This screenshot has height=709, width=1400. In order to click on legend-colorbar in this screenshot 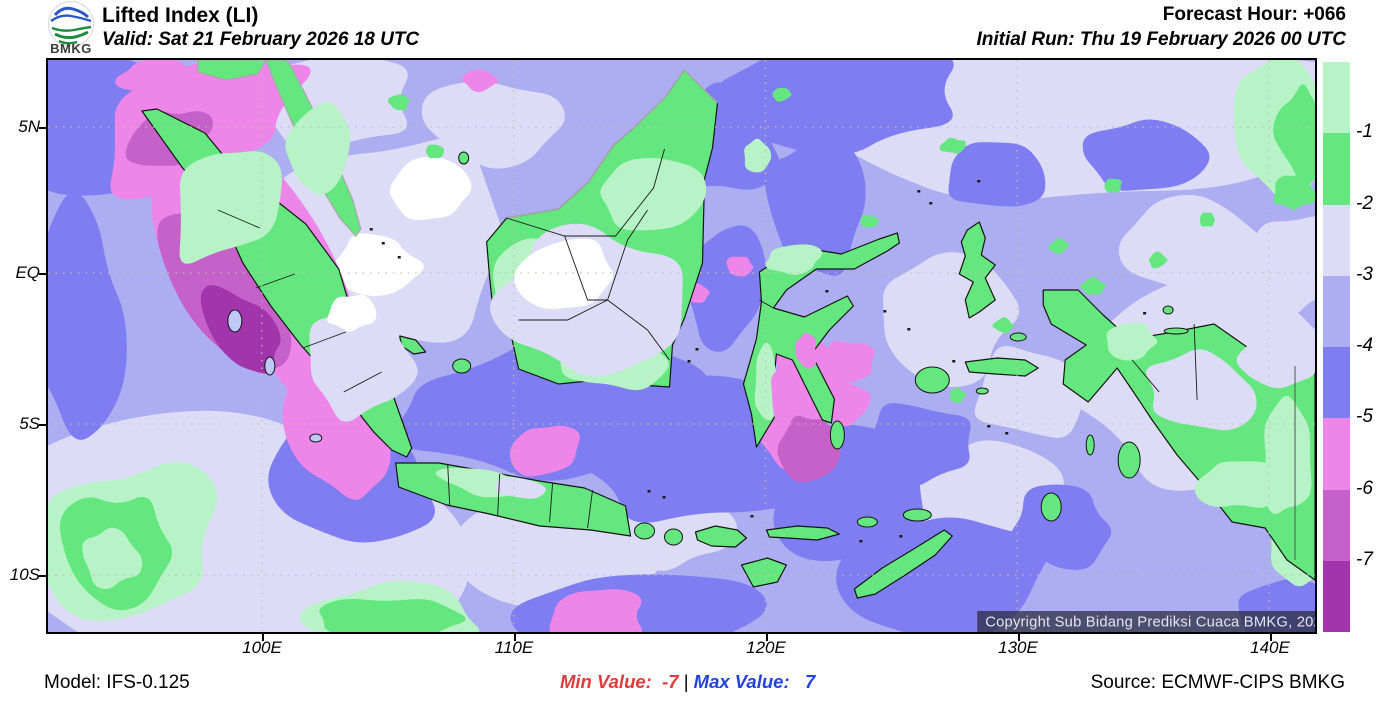, I will do `click(1336, 347)`.